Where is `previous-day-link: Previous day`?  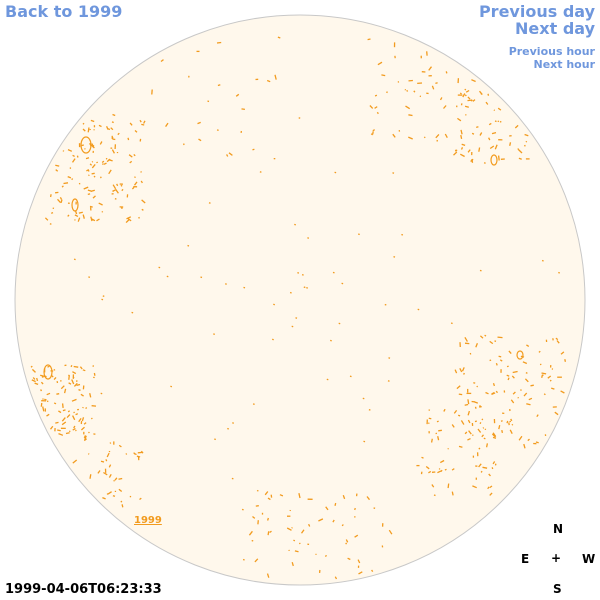 previous-day-link: Previous day is located at coordinates (536, 11).